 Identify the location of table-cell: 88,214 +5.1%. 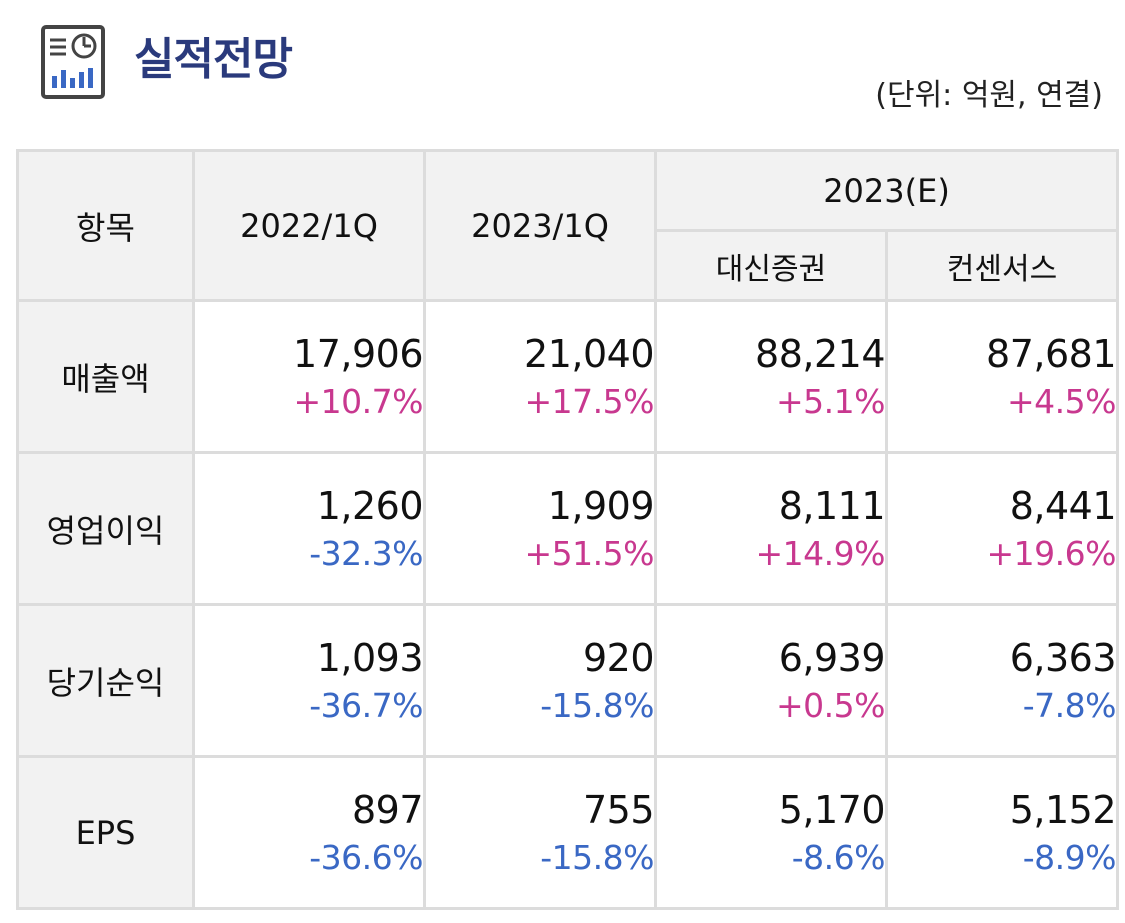
(771, 376).